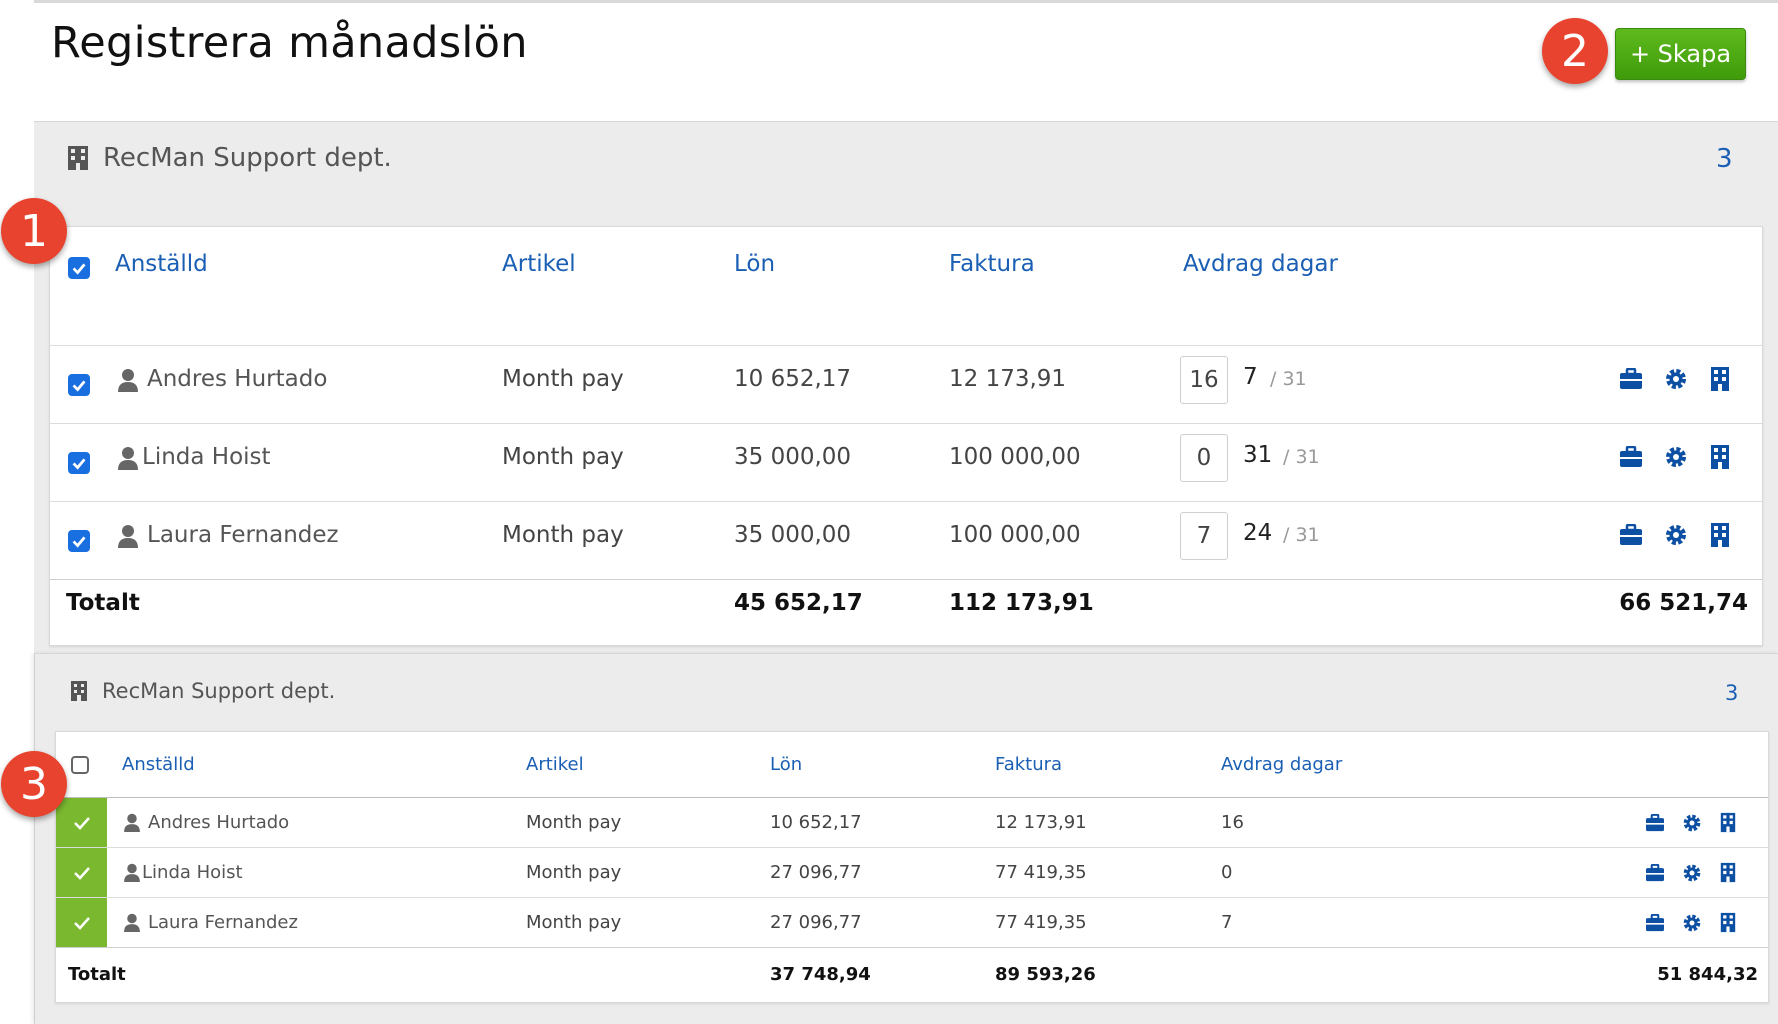 The height and width of the screenshot is (1024, 1778). I want to click on salary-value: 10 652,17, so click(816, 822).